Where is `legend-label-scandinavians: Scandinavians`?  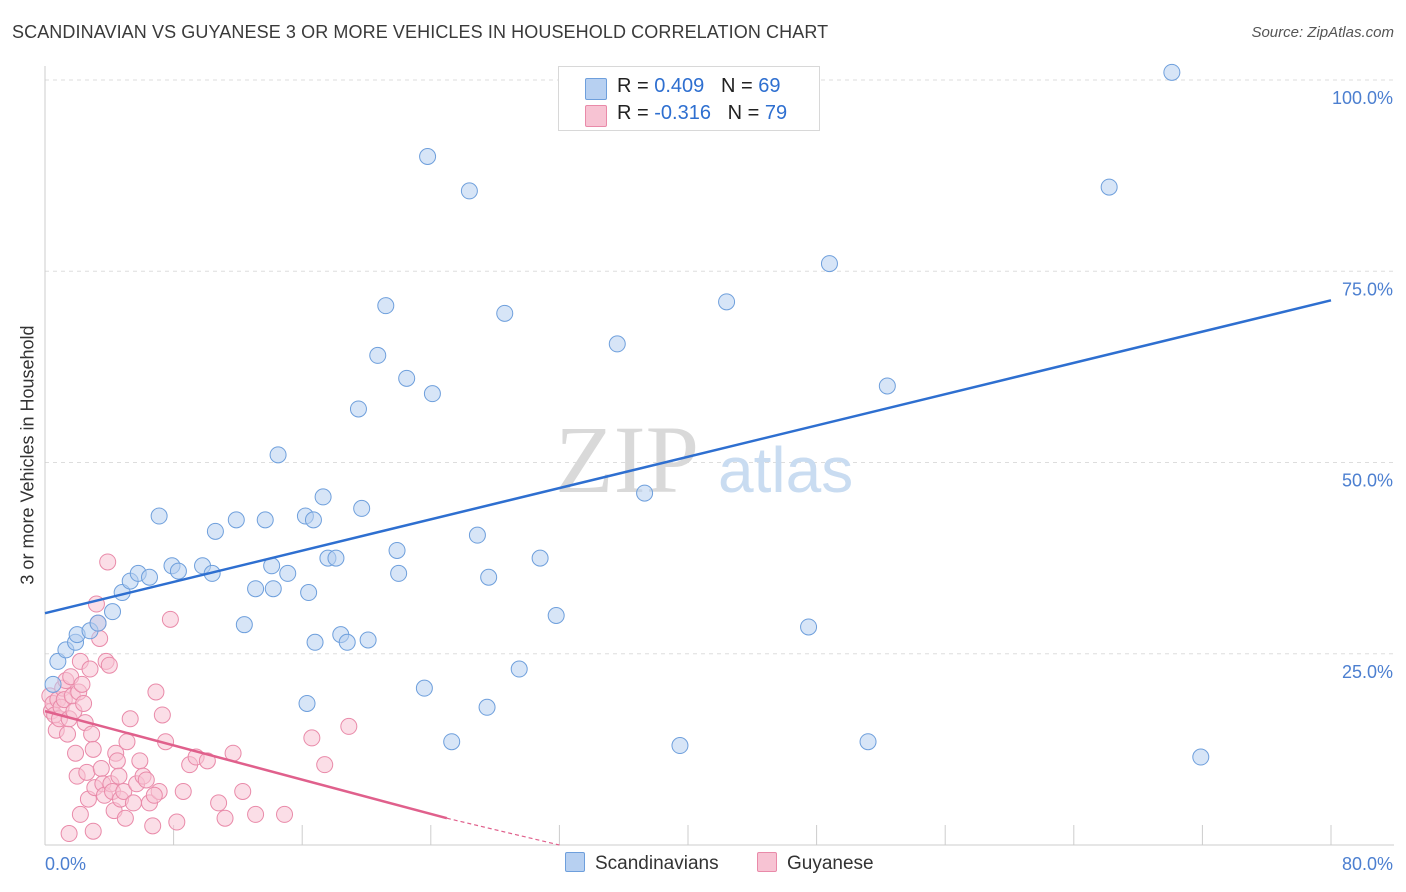
legend-label-scandinavians: Scandinavians is located at coordinates (657, 863).